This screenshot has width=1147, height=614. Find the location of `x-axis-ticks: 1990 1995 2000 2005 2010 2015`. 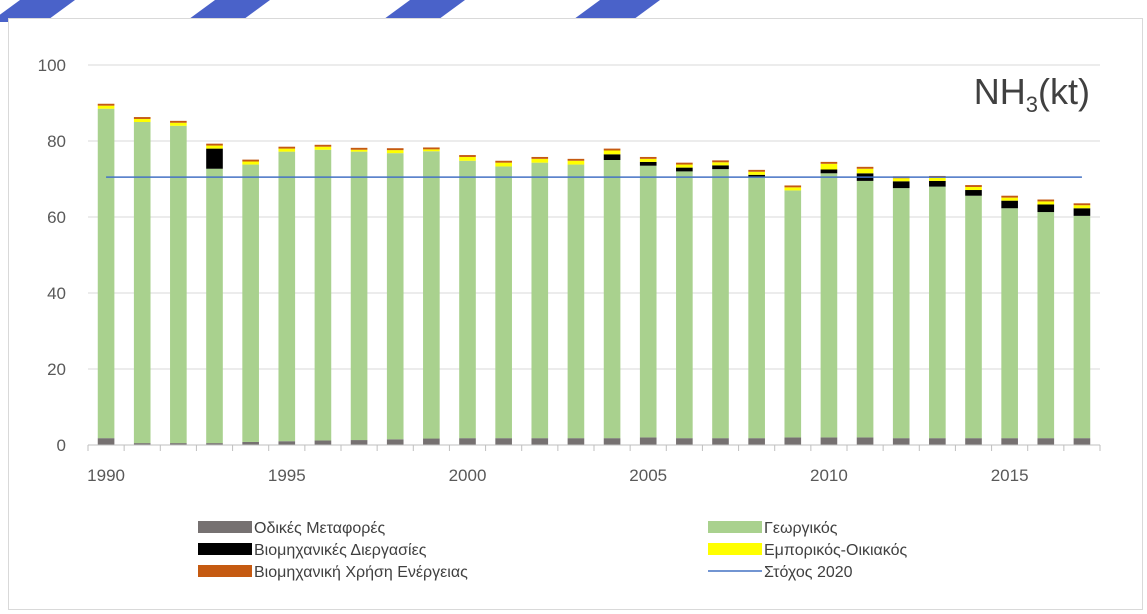

x-axis-ticks: 1990 1995 2000 2005 2010 2015 is located at coordinates (594, 465).